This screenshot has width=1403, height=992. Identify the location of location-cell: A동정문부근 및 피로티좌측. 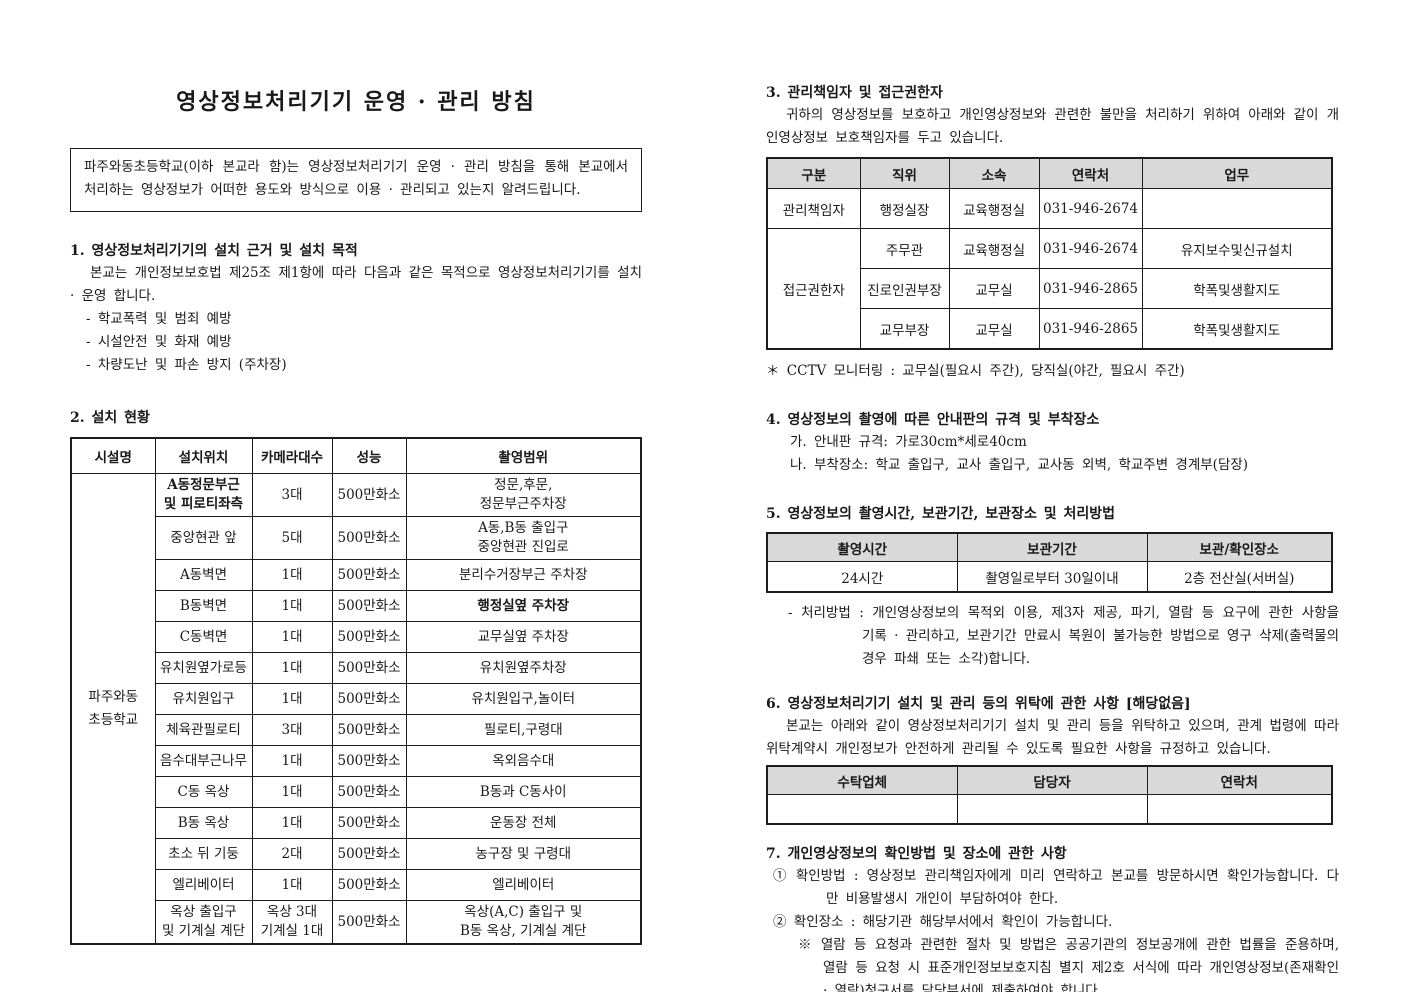
(203, 495).